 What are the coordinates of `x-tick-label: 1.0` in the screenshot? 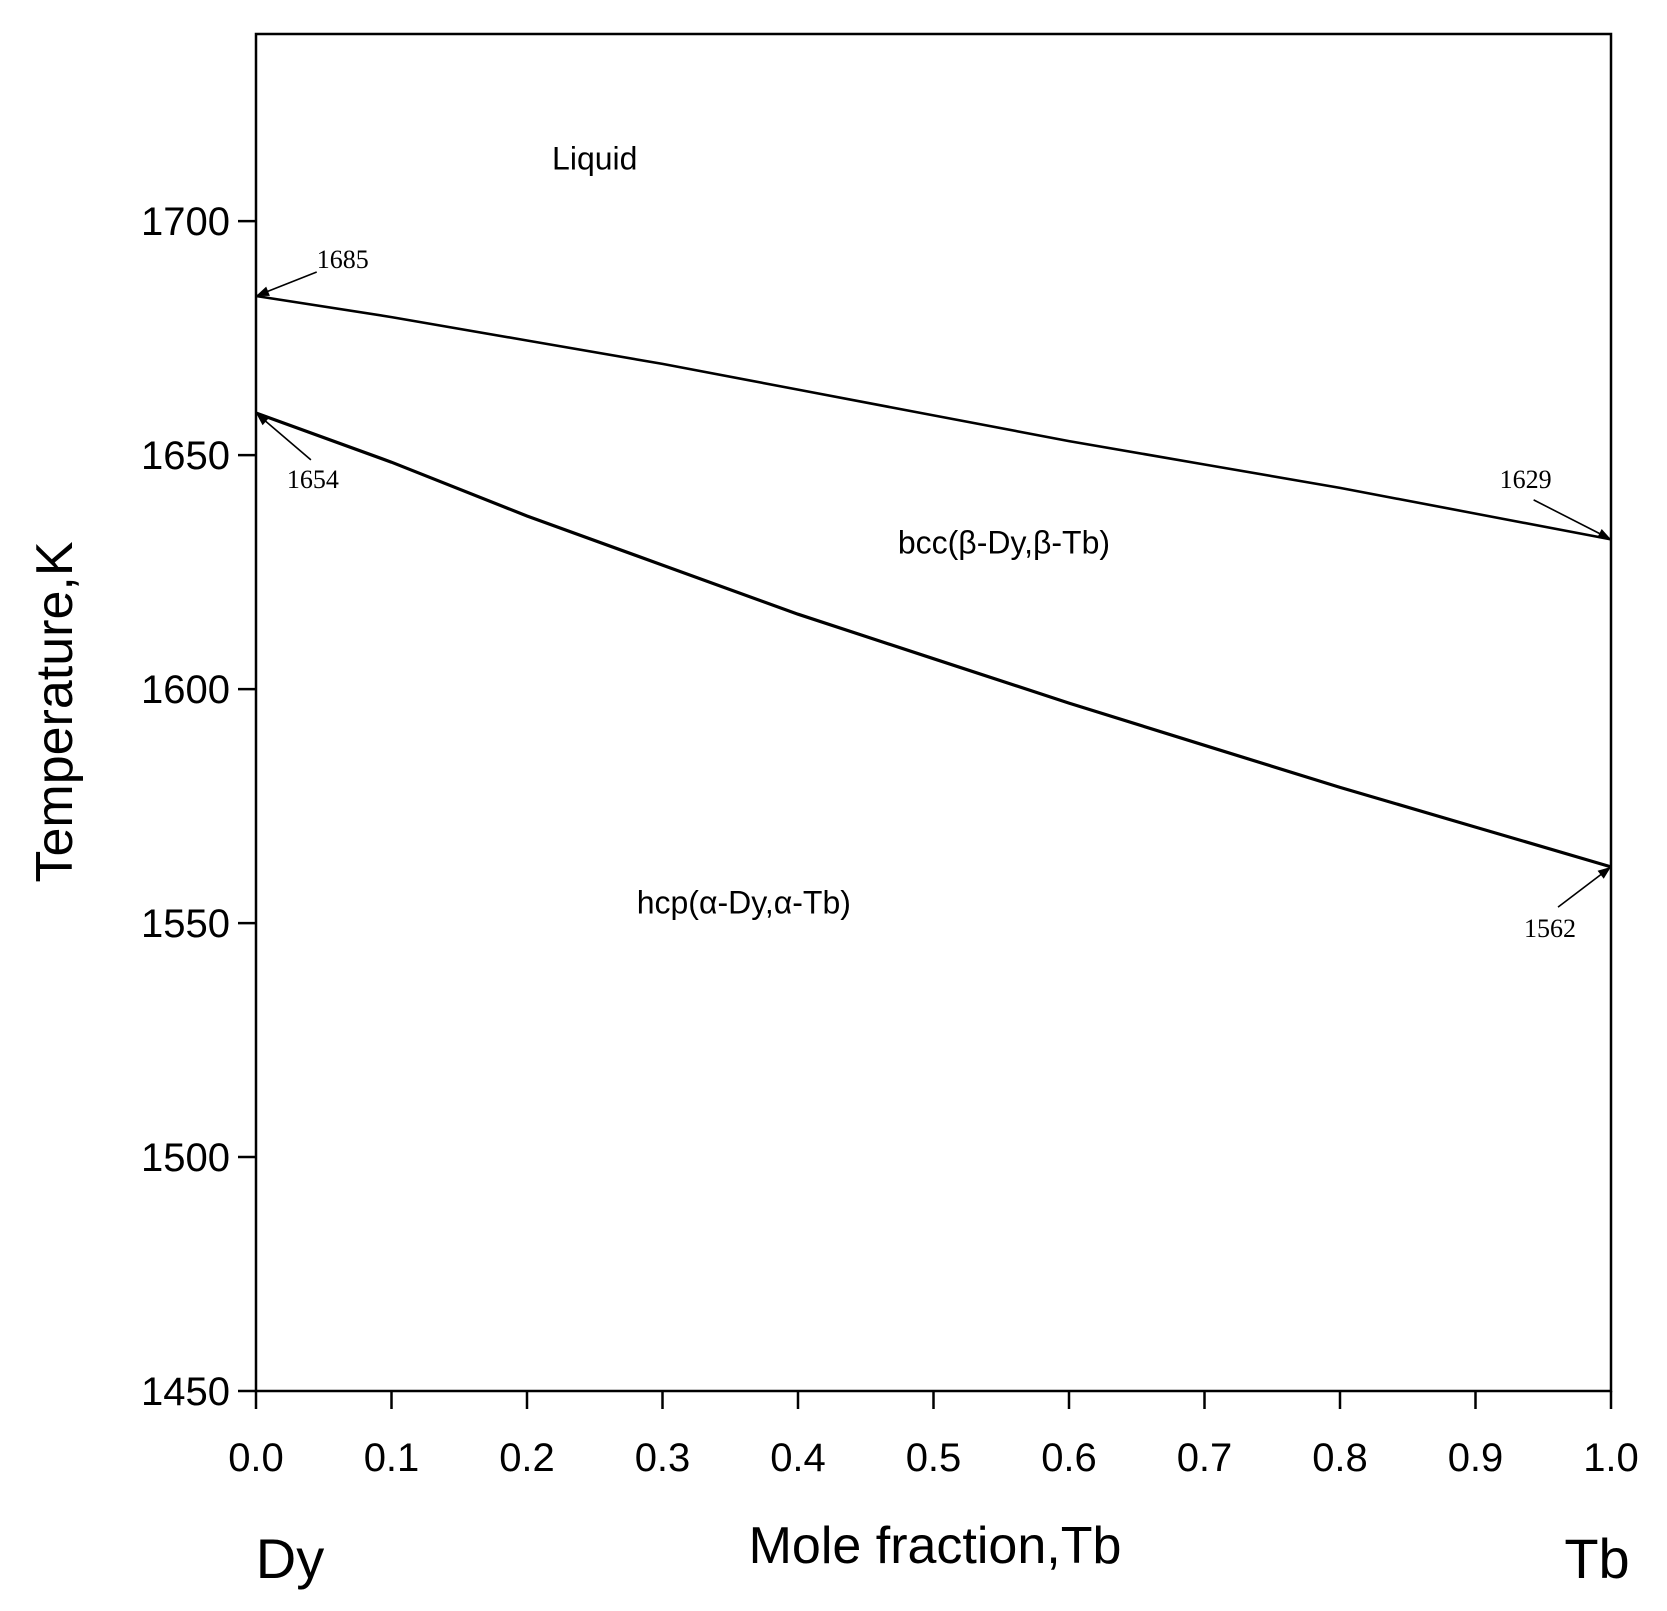 It's located at (1611, 1458).